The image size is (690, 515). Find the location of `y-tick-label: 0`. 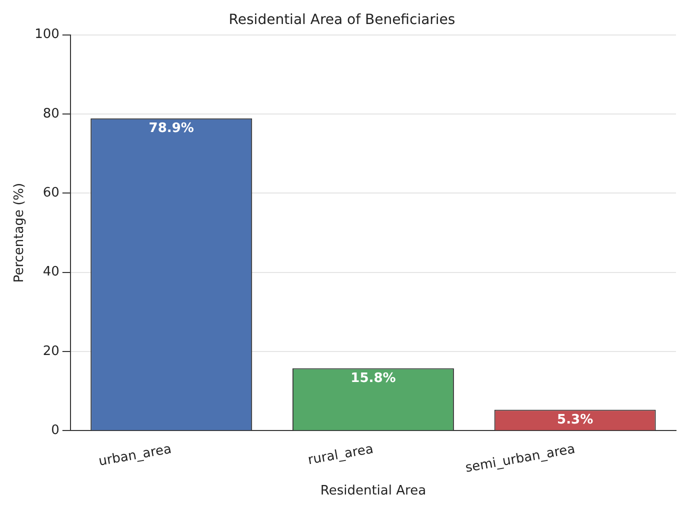

y-tick-label: 0 is located at coordinates (55, 430).